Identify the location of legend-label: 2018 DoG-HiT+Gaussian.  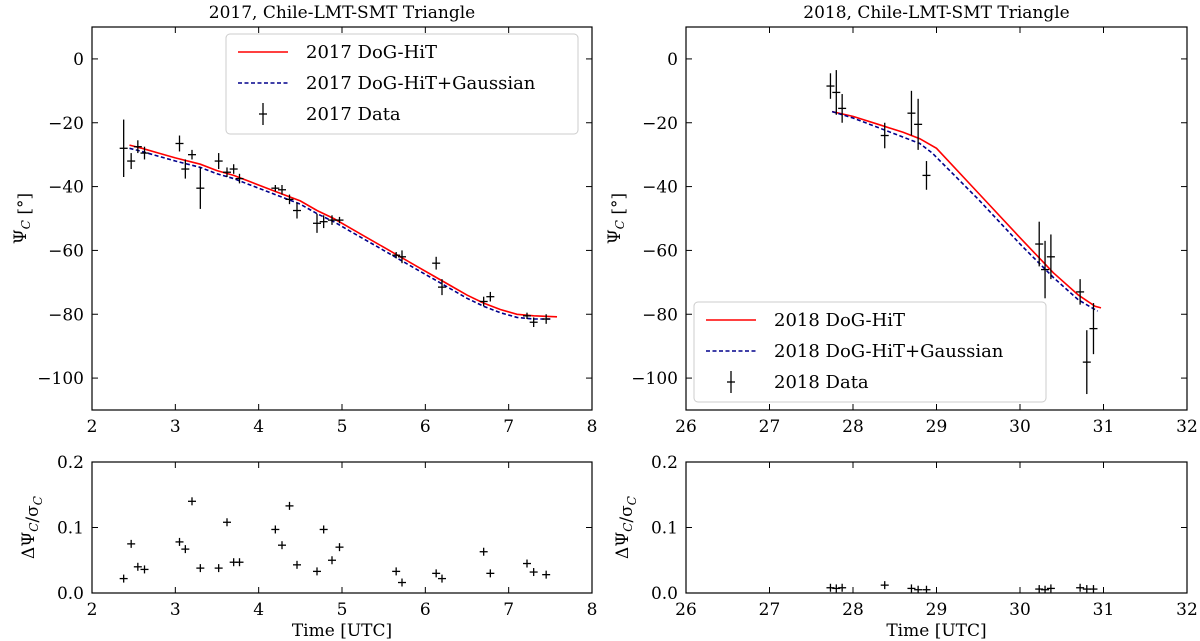
(889, 351).